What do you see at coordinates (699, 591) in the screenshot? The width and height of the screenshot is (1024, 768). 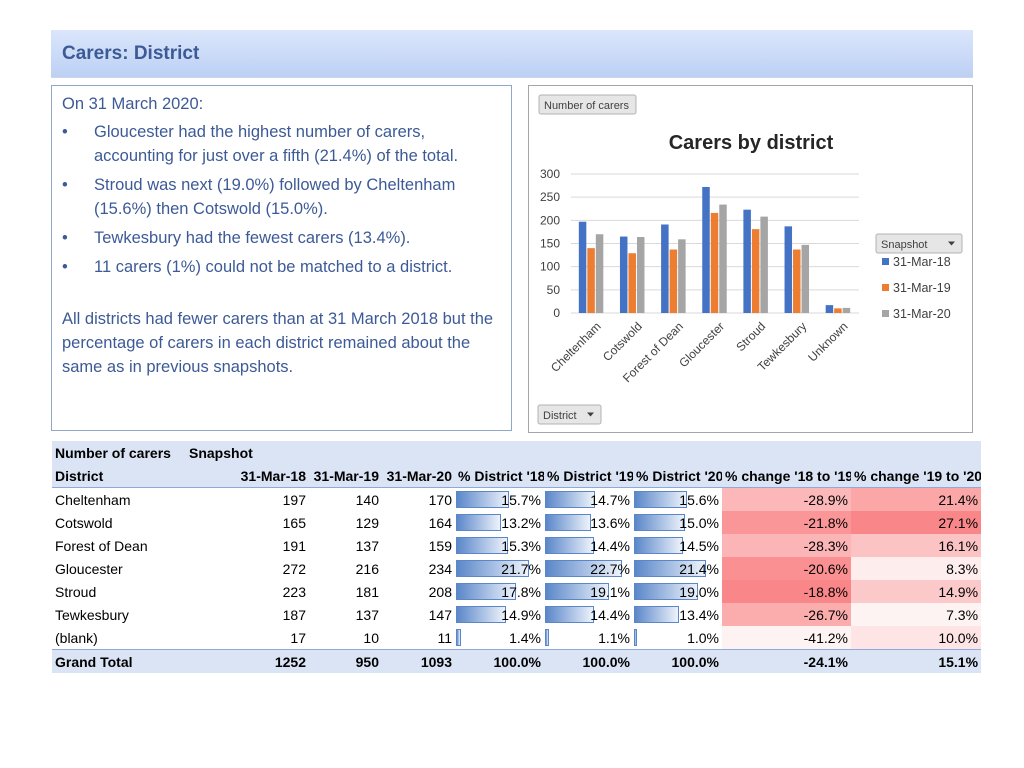 I see `percent-value: 19.0%` at bounding box center [699, 591].